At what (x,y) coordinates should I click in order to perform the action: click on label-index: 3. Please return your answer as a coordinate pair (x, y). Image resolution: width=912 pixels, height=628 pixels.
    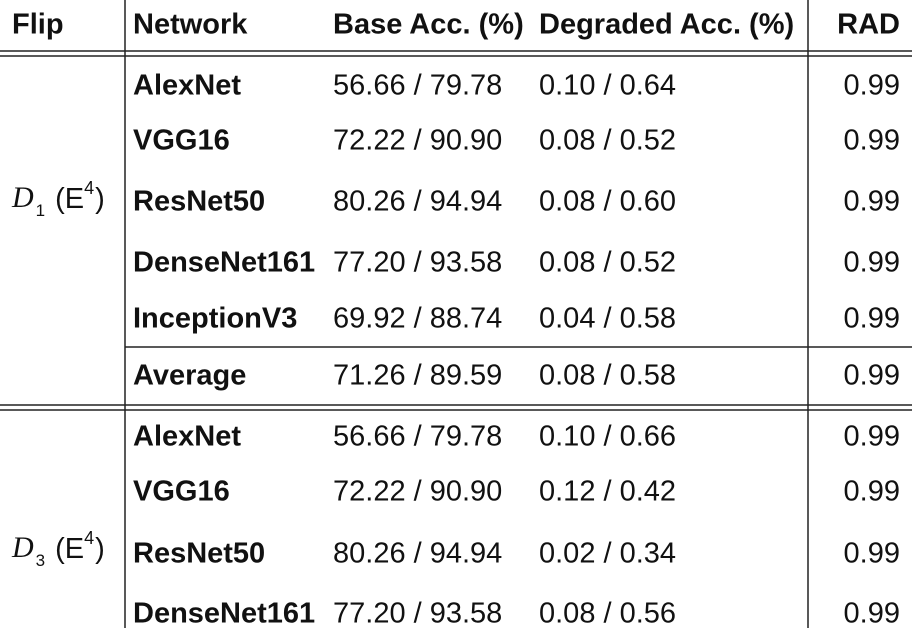
    Looking at the image, I should click on (40, 560).